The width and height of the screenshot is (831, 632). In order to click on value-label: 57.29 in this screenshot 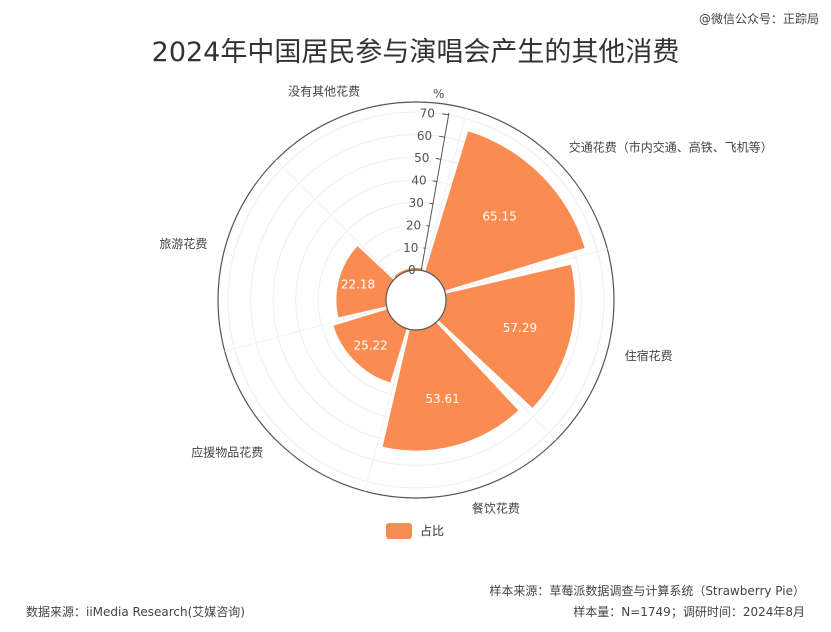, I will do `click(520, 328)`.